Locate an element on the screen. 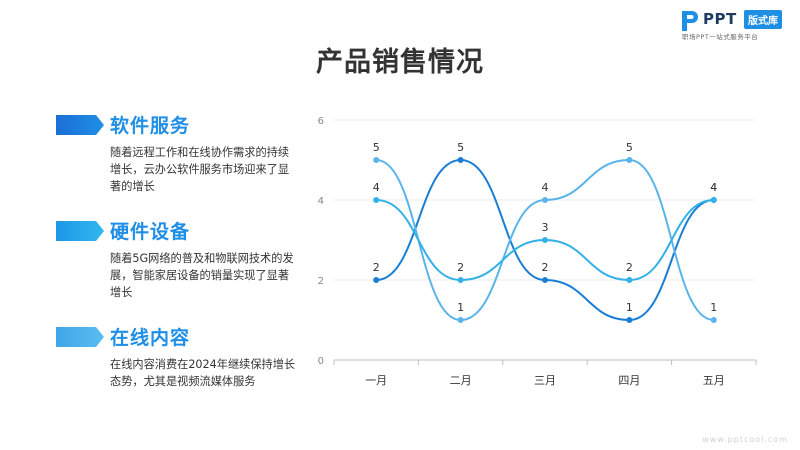 The image size is (800, 450). logo-mark-icon is located at coordinates (690, 21).